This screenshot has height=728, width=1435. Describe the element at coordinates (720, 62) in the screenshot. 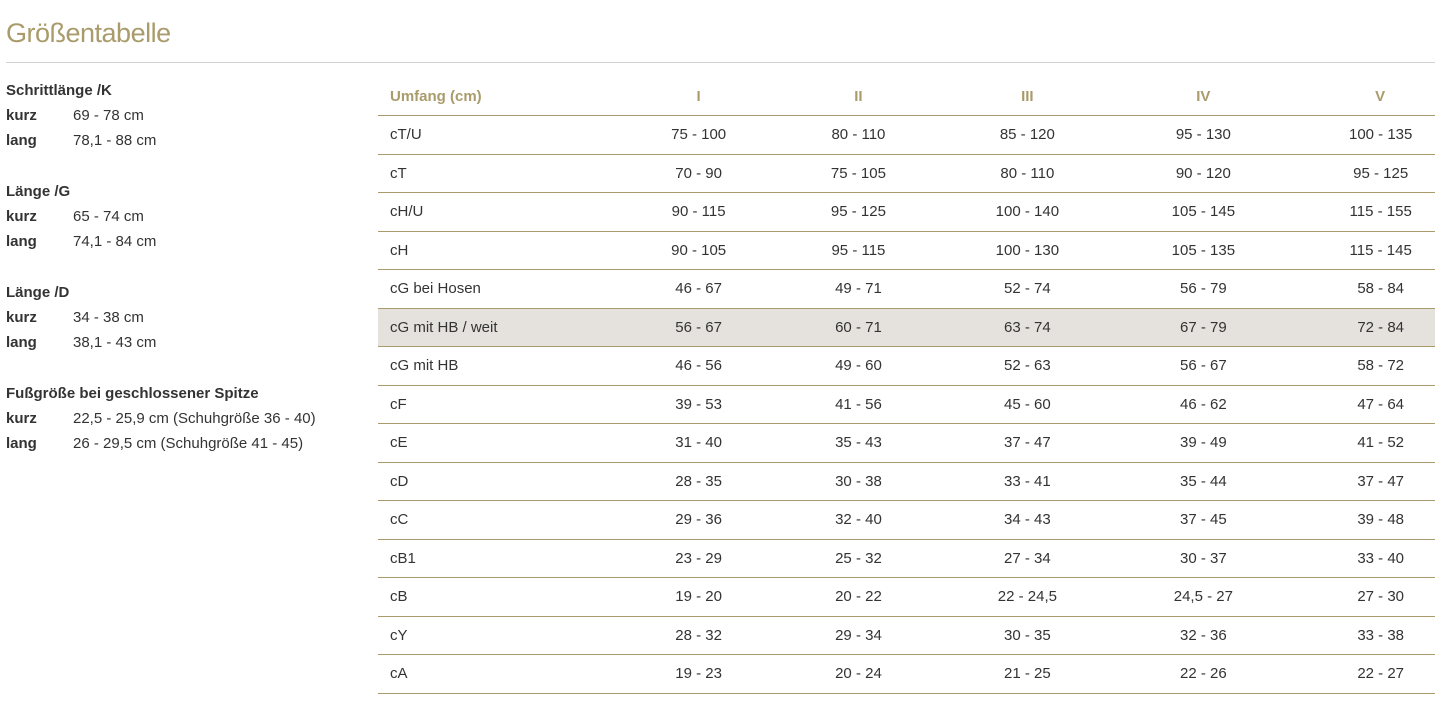

I see `divider` at that location.